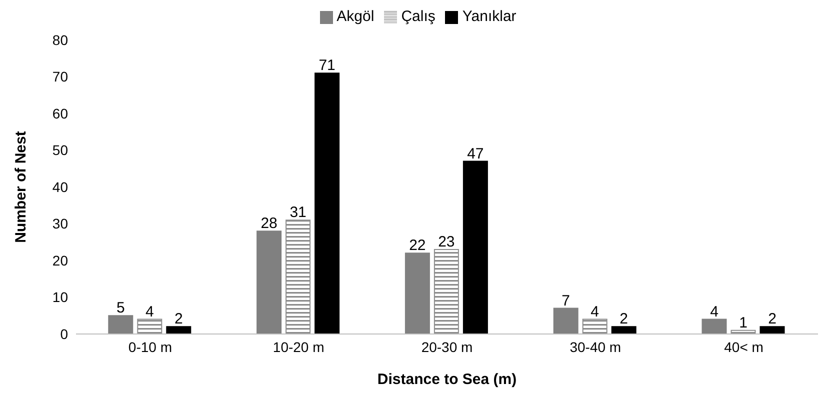  I want to click on legend-label: Yanıklar, so click(489, 16).